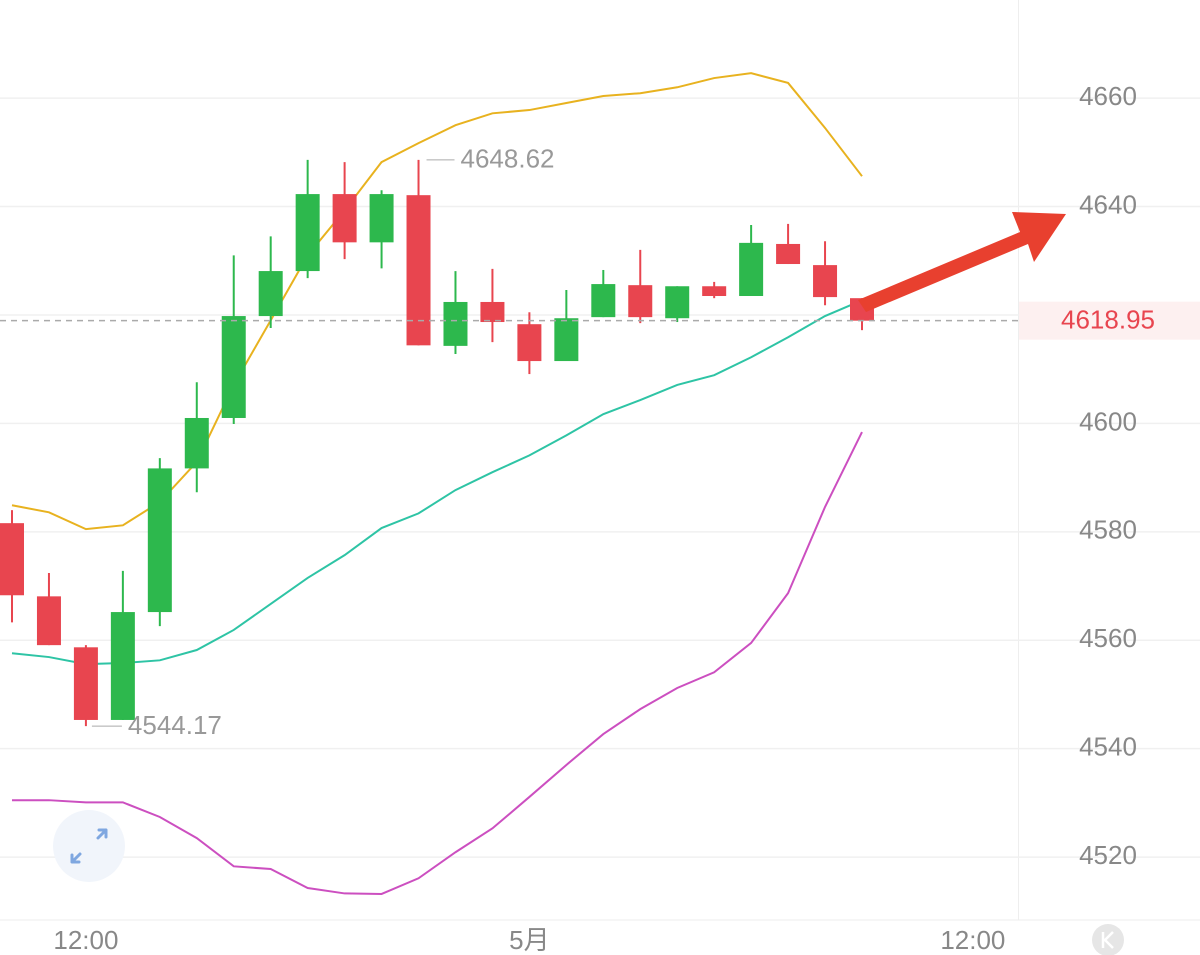 Image resolution: width=1200 pixels, height=955 pixels. What do you see at coordinates (1108, 204) in the screenshot?
I see `y-tick-label: 4640` at bounding box center [1108, 204].